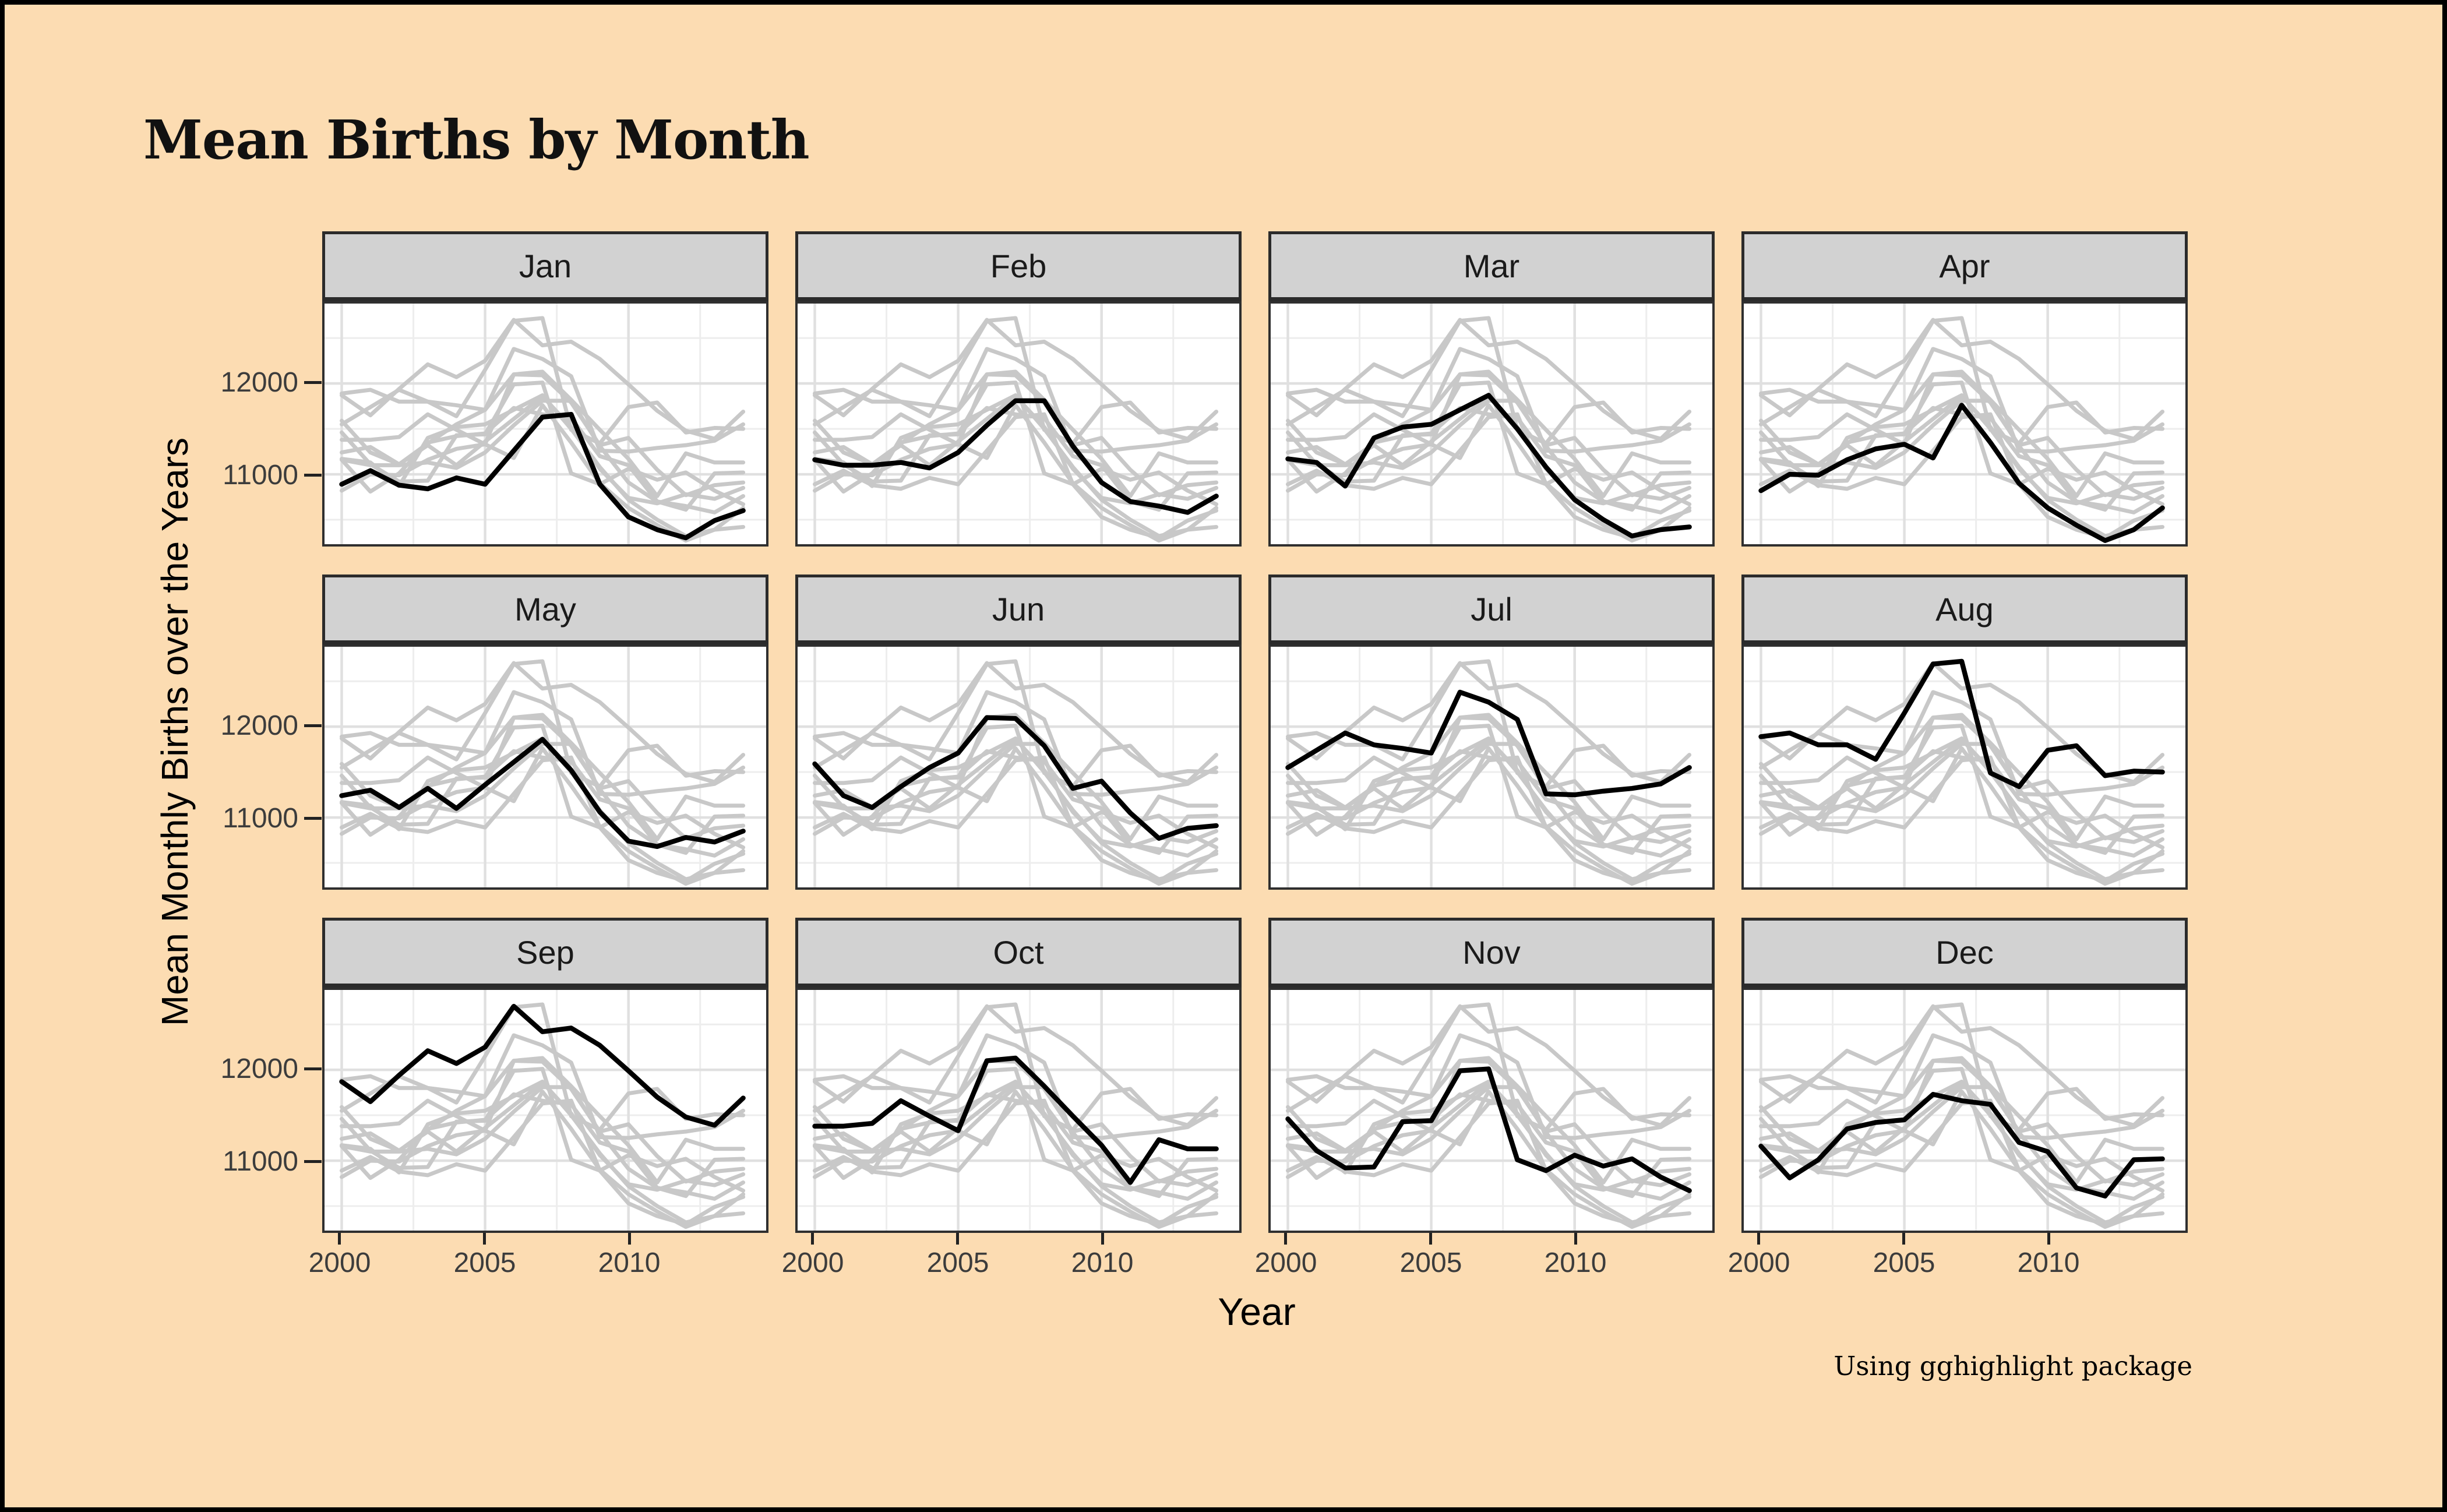 This screenshot has width=2447, height=1512. What do you see at coordinates (545, 609) in the screenshot?
I see `facet-strip: May` at bounding box center [545, 609].